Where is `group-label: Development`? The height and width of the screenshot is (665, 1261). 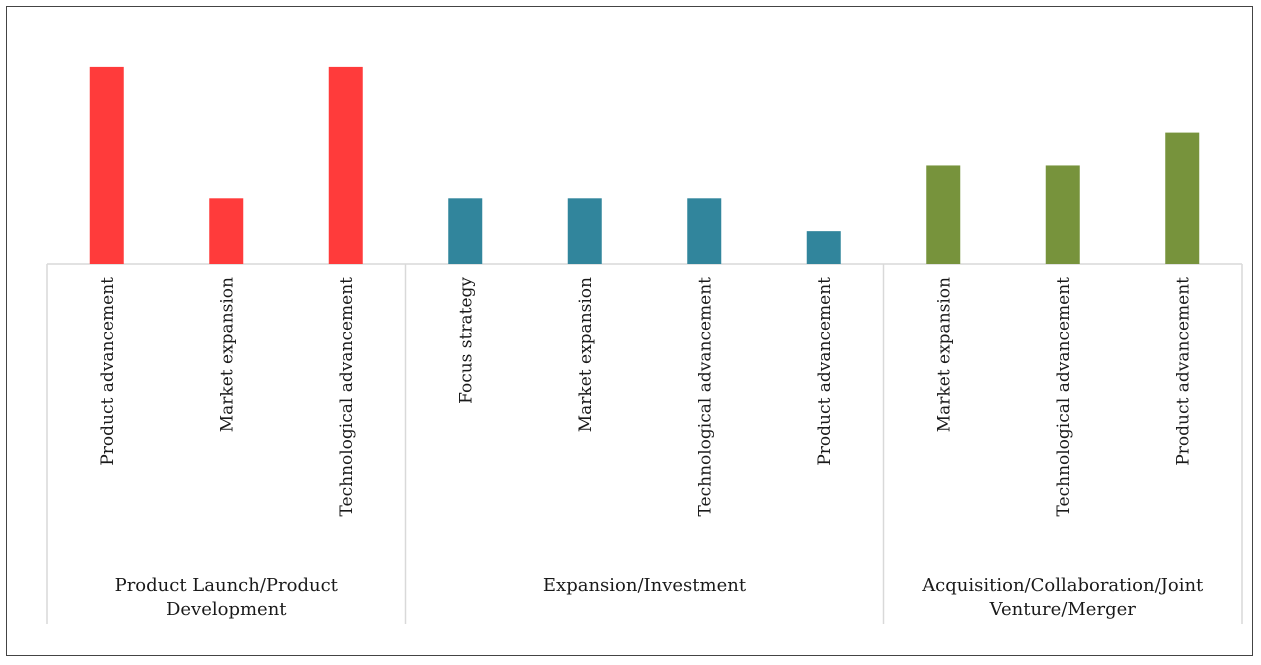 group-label: Development is located at coordinates (226, 609).